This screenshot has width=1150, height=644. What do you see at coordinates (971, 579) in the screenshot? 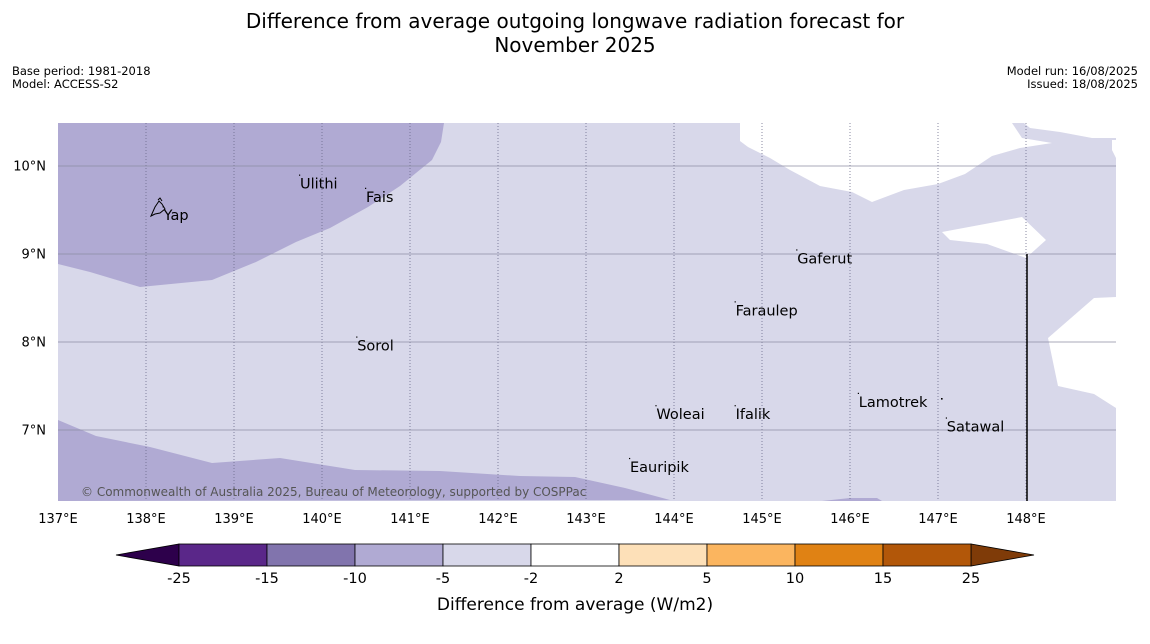
I see `colorbar-tick-label-9: 25` at bounding box center [971, 579].